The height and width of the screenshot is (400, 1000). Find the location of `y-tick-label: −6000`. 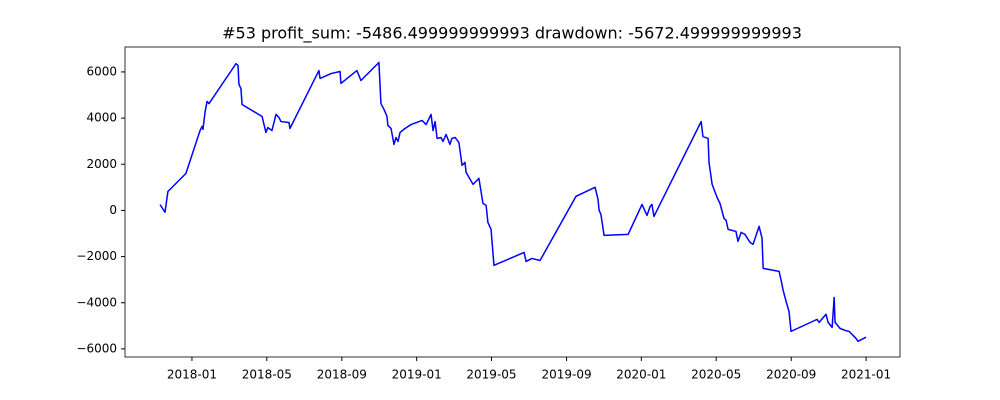

y-tick-label: −6000 is located at coordinates (96, 348).